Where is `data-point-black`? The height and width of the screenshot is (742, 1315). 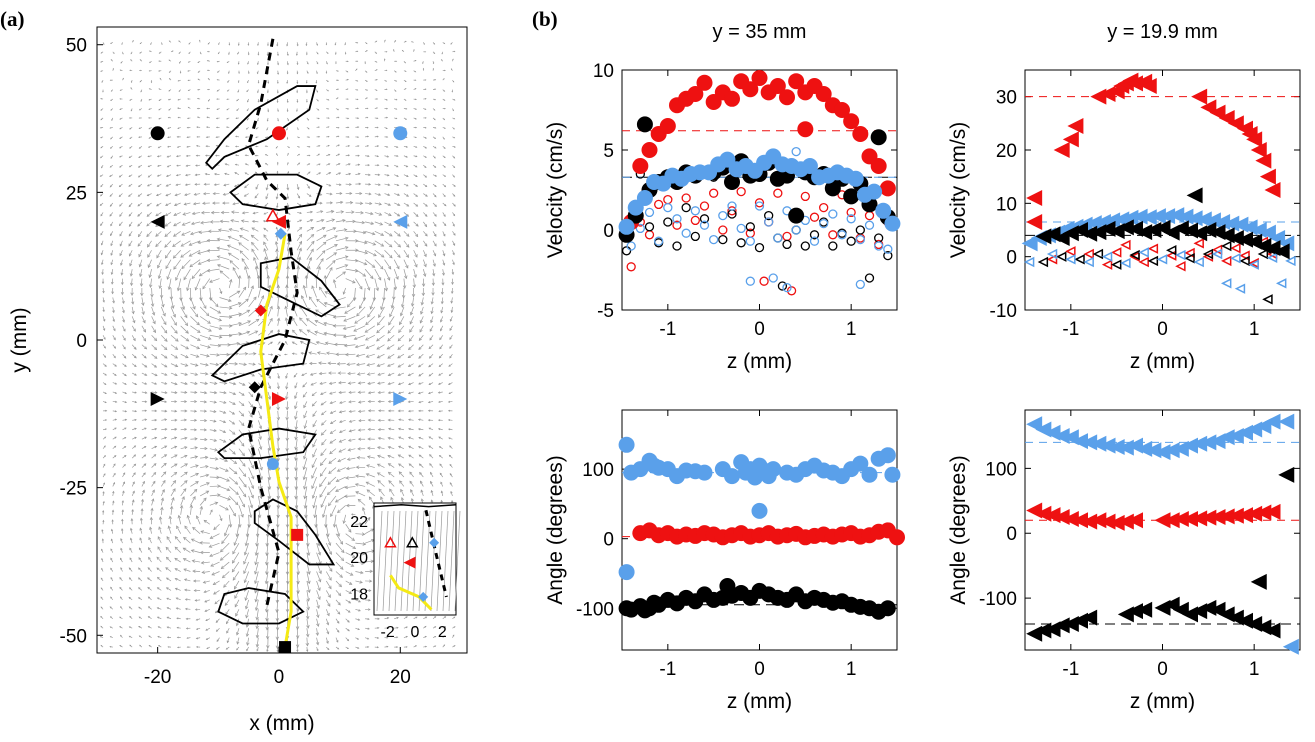
data-point-black is located at coordinates (814, 235).